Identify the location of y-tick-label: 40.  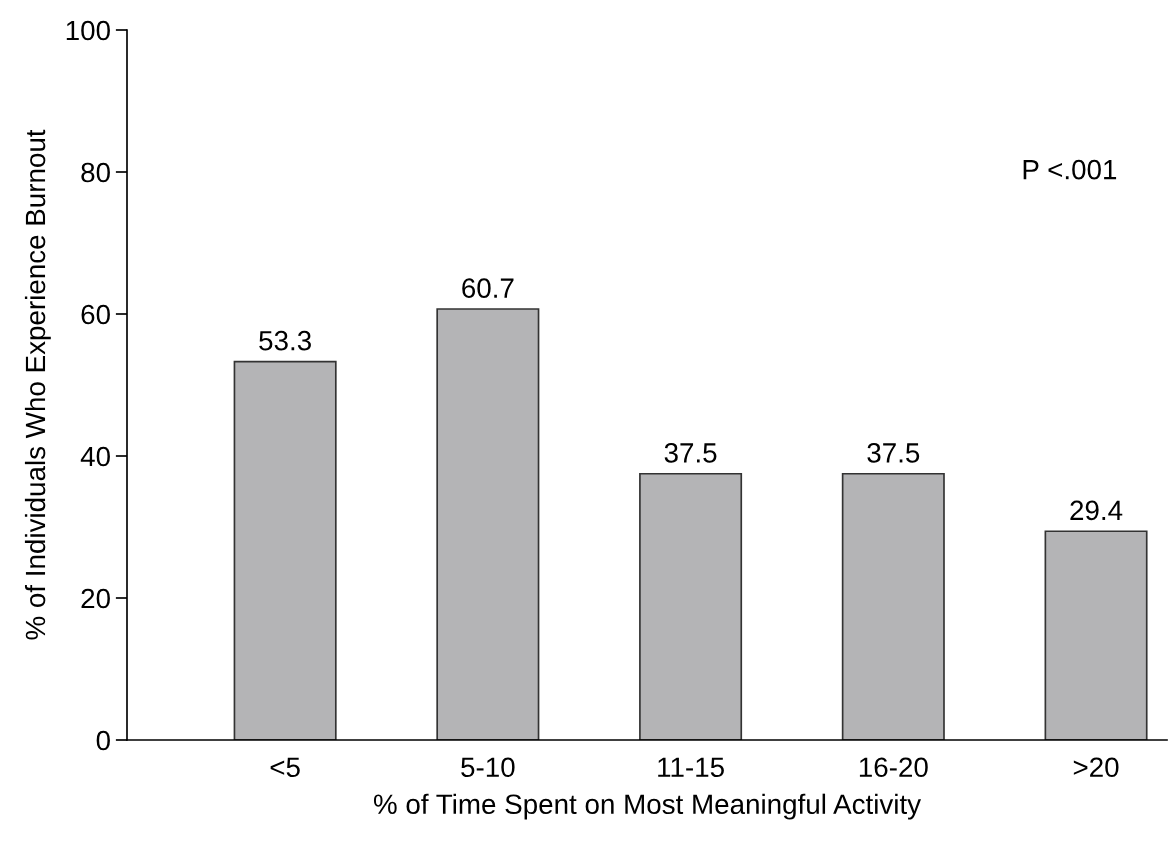
(95, 456).